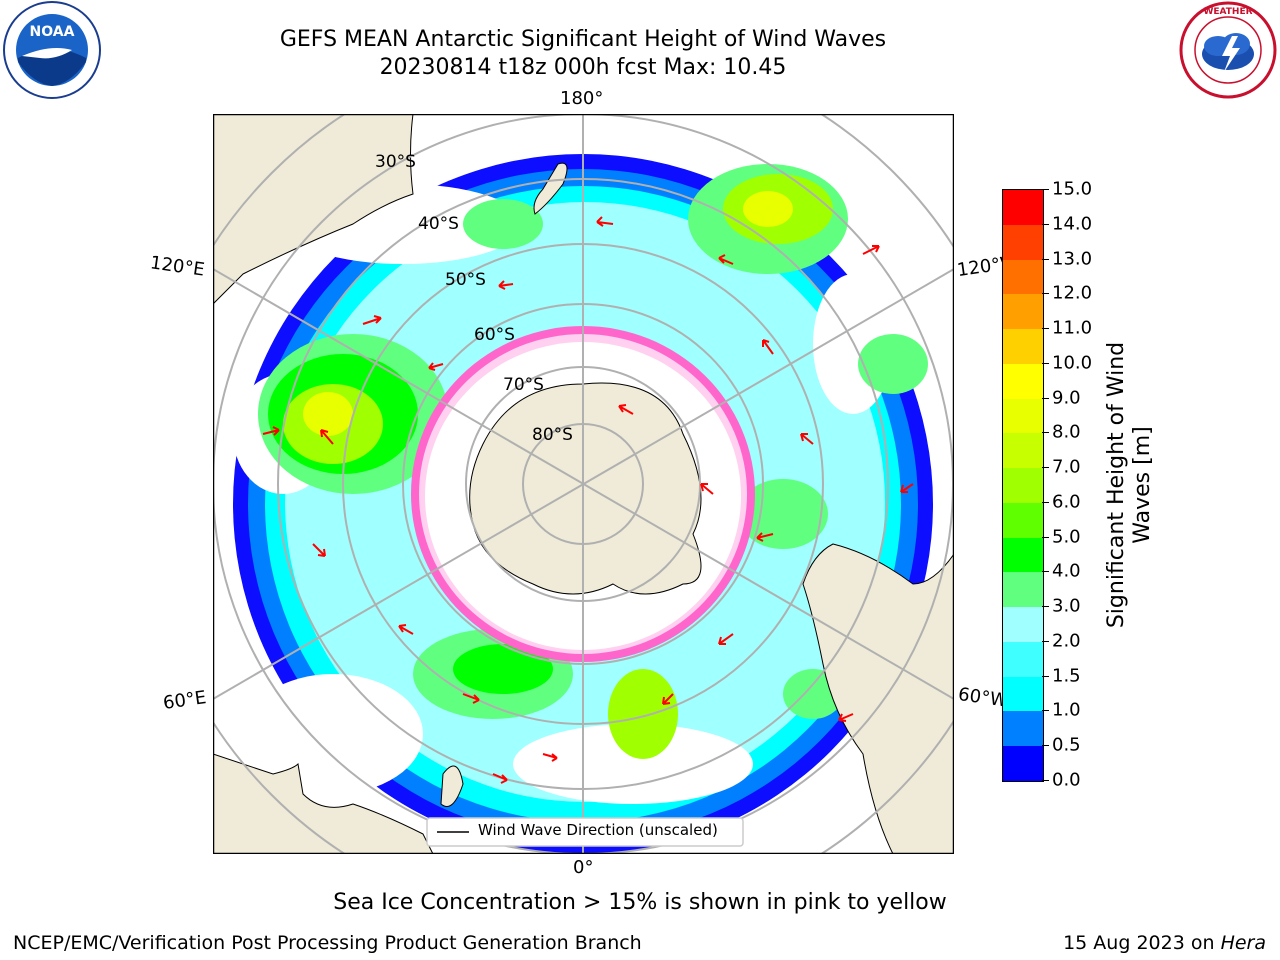 The width and height of the screenshot is (1280, 960). What do you see at coordinates (52, 32) in the screenshot?
I see `noaa-logo-text: NOAA` at bounding box center [52, 32].